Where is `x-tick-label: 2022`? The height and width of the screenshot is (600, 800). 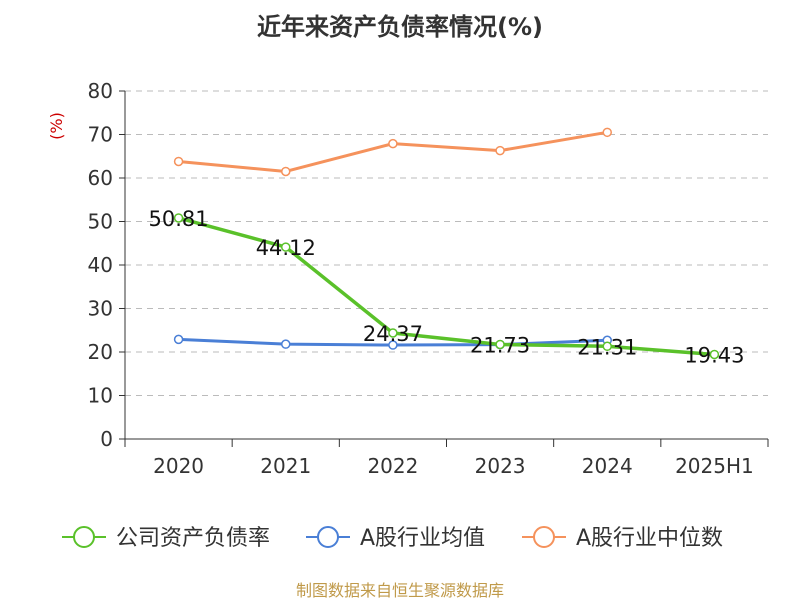 x-tick-label: 2022 is located at coordinates (392, 466).